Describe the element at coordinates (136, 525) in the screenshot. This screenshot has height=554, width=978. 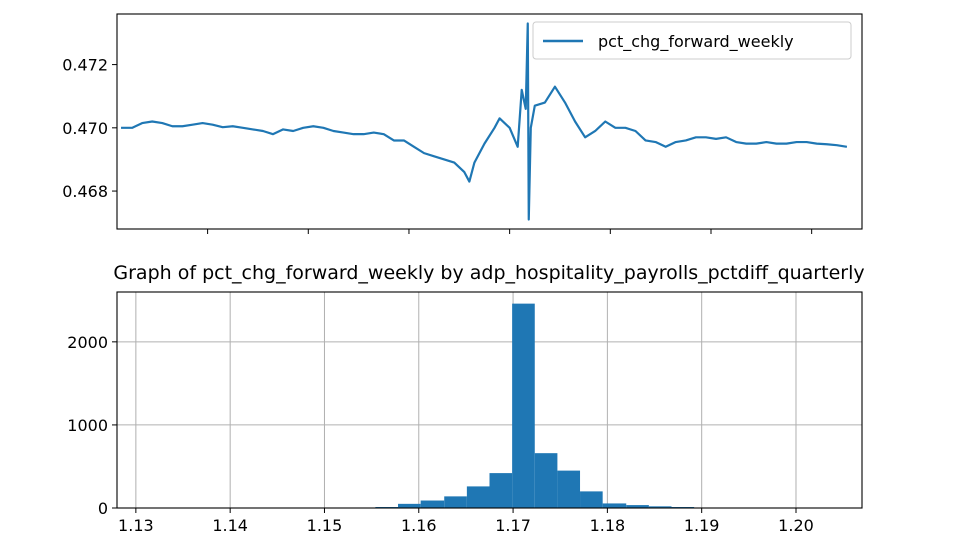
I see `x-tick-label: 1.13` at that location.